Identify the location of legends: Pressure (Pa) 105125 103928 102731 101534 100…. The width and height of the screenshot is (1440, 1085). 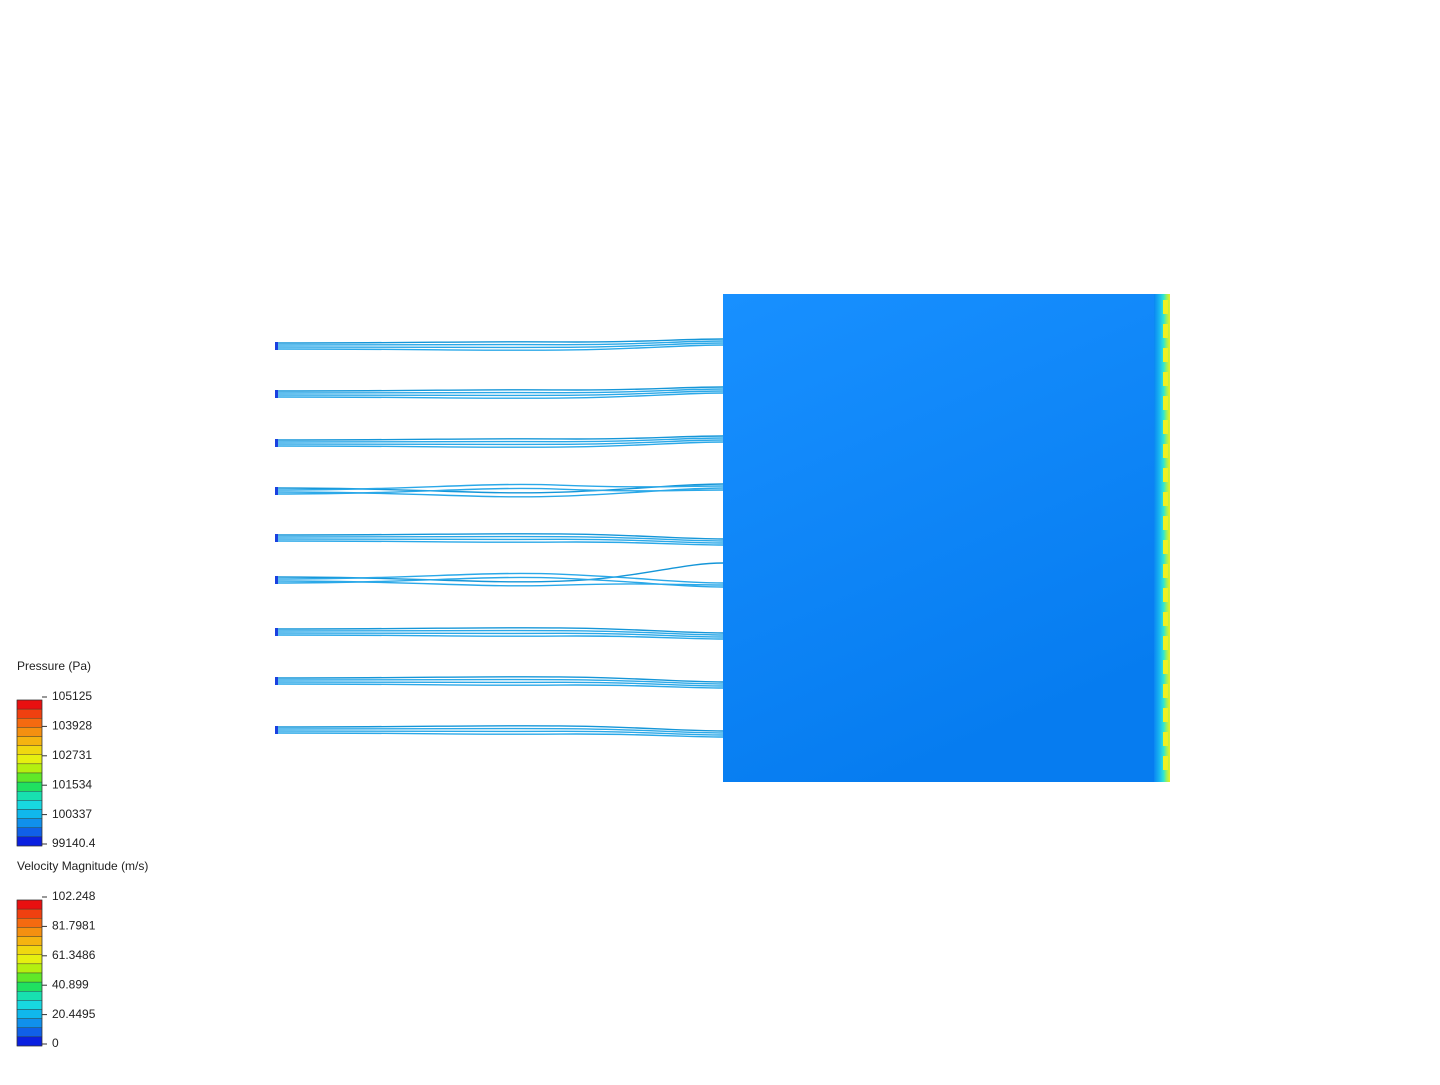
(82, 854).